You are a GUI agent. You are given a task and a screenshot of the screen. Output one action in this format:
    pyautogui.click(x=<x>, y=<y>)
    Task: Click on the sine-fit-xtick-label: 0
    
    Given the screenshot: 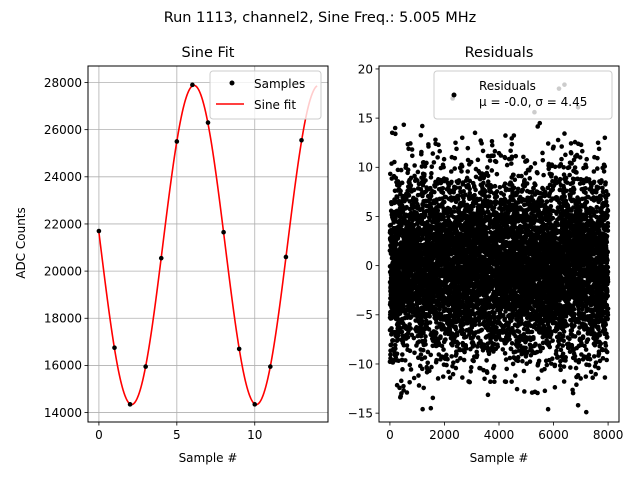 What is the action you would take?
    pyautogui.click(x=99, y=435)
    